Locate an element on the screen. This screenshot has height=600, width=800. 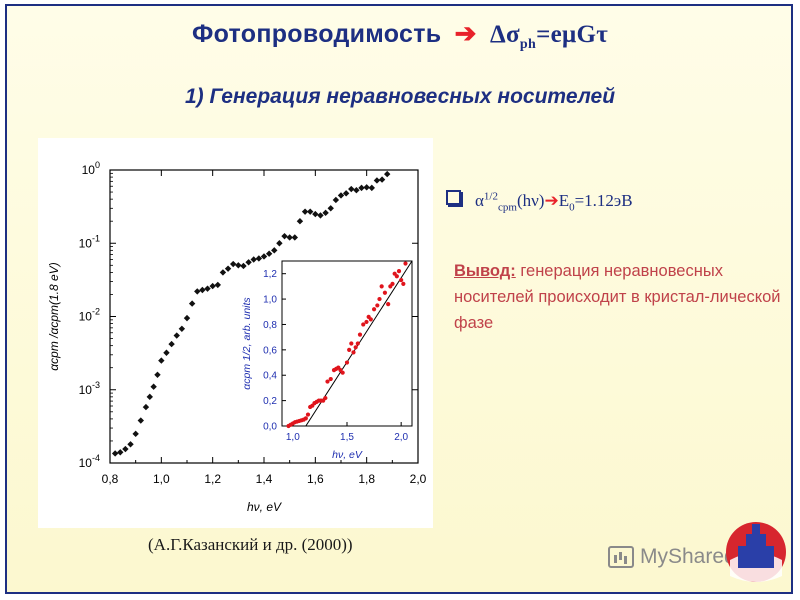
main-y-tick-label: 10⁻¹ is located at coordinates (89, 241).